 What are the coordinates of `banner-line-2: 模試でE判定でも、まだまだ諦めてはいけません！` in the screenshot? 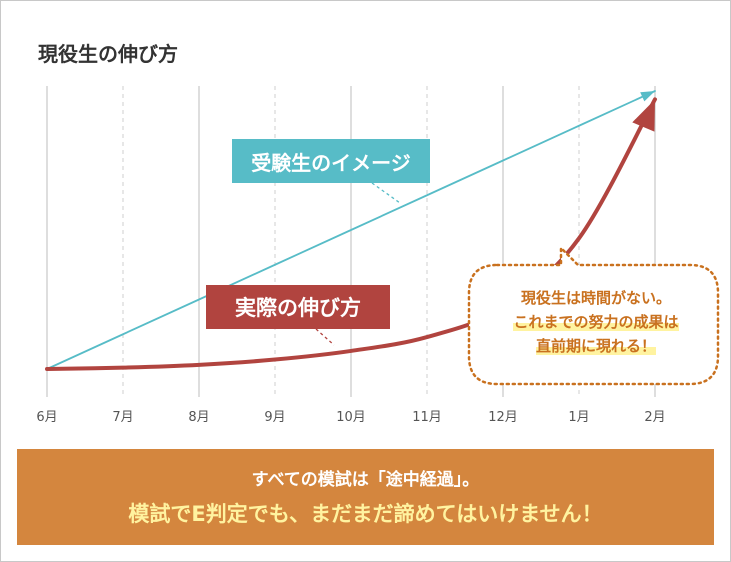 It's located at (365, 514).